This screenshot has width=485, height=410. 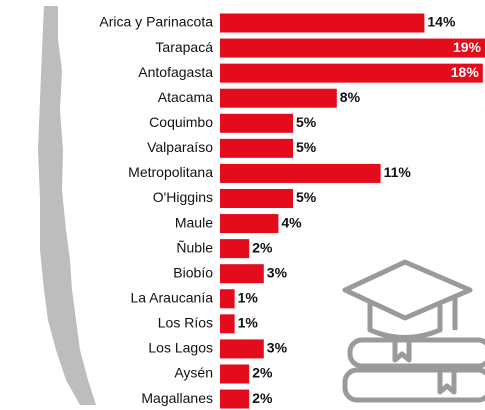 What do you see at coordinates (193, 373) in the screenshot?
I see `category-label: Aysén` at bounding box center [193, 373].